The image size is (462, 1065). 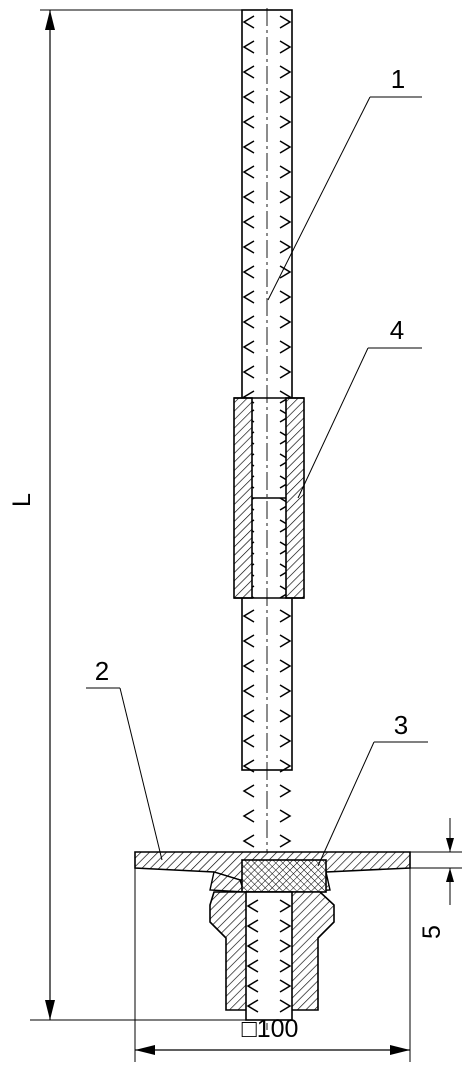 I want to click on callout-washer: 2, so click(x=124, y=758).